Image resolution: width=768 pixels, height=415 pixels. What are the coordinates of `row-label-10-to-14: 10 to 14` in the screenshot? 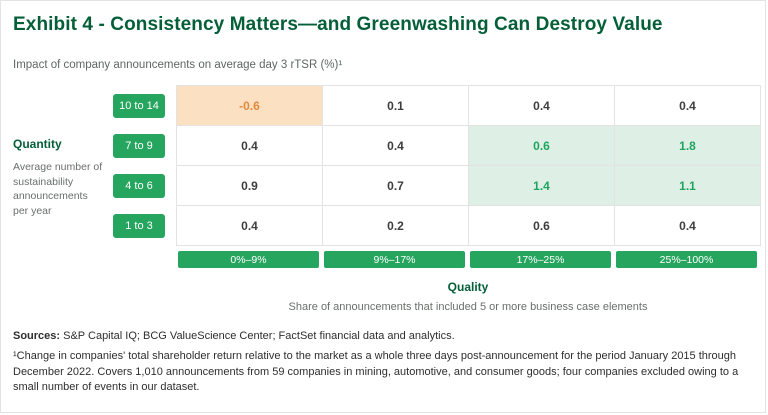 It's located at (139, 105).